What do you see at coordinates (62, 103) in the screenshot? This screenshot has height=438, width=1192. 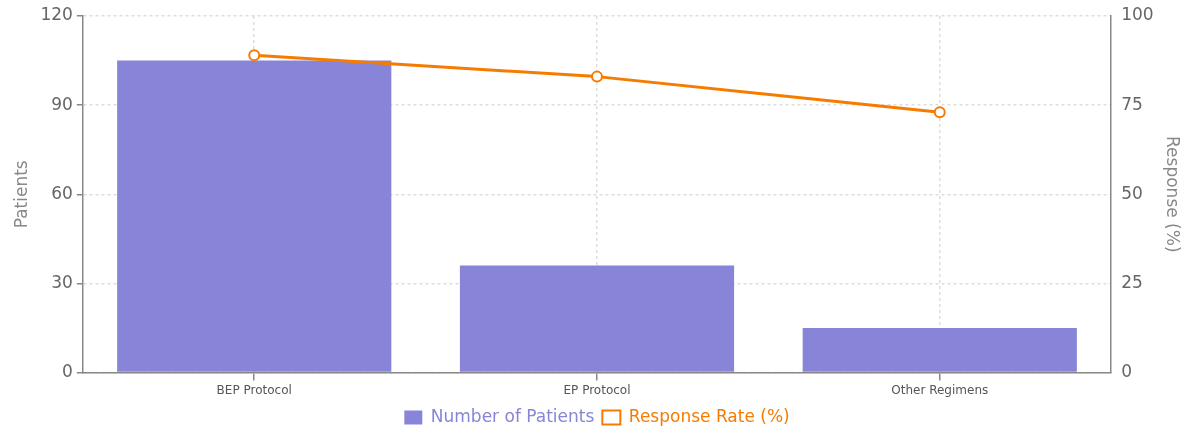 I see `y-tick-label: 90` at bounding box center [62, 103].